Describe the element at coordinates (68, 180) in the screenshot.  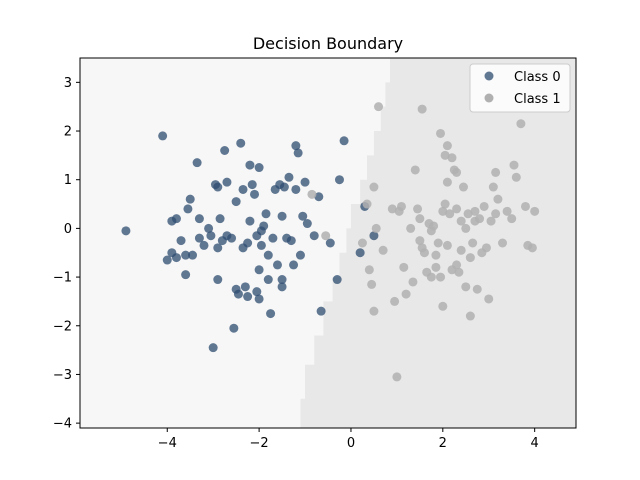
I see `y-tick-label: 1` at that location.